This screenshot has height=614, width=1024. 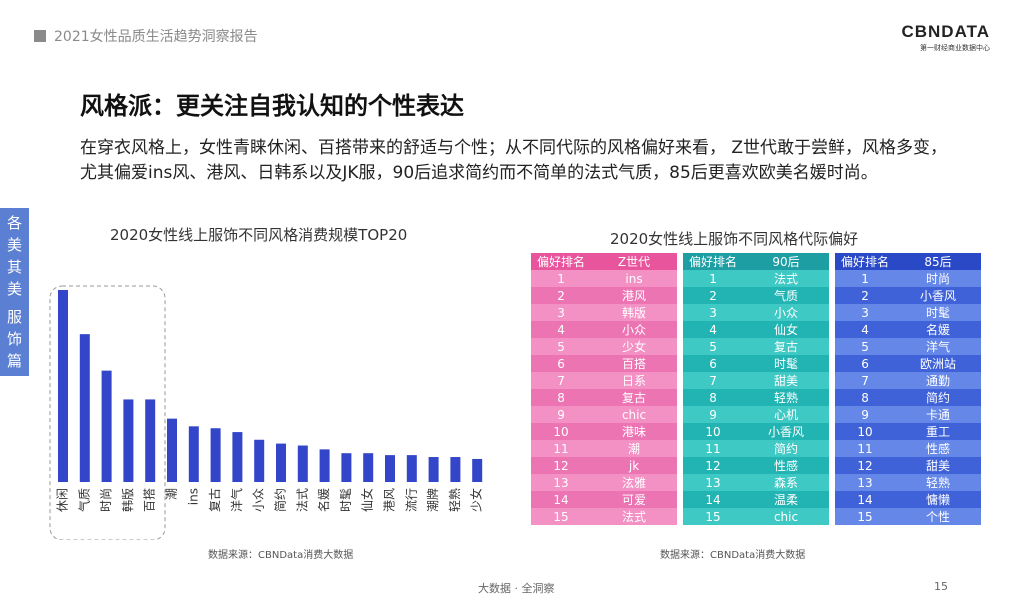 What do you see at coordinates (756, 261) in the screenshot?
I see `table-header-row: 偏好排名 90后` at bounding box center [756, 261].